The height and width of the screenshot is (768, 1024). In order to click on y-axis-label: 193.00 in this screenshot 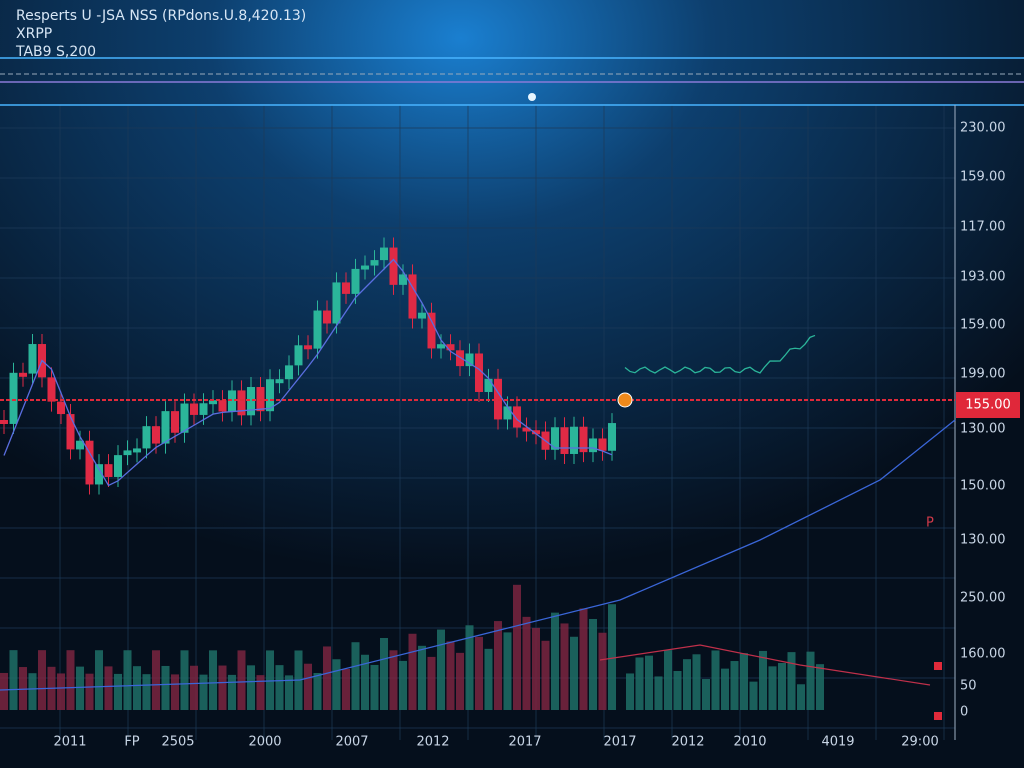, I will do `click(983, 277)`.